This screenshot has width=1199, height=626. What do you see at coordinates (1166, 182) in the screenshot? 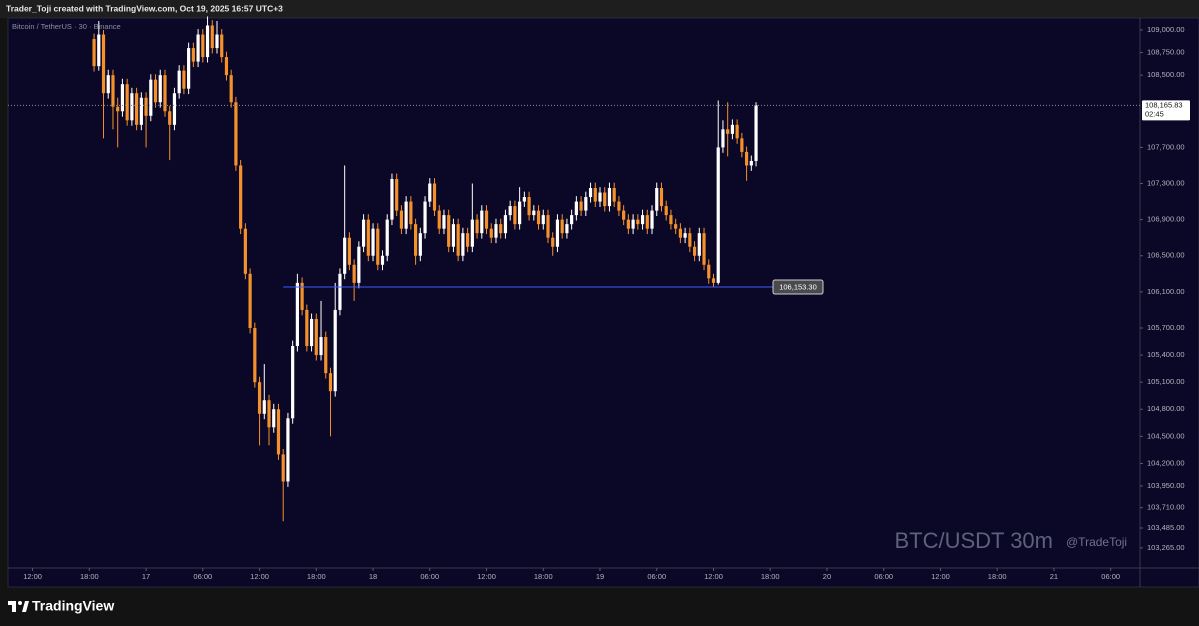
I see `y-tick-label: 107,300.00` at bounding box center [1166, 182].